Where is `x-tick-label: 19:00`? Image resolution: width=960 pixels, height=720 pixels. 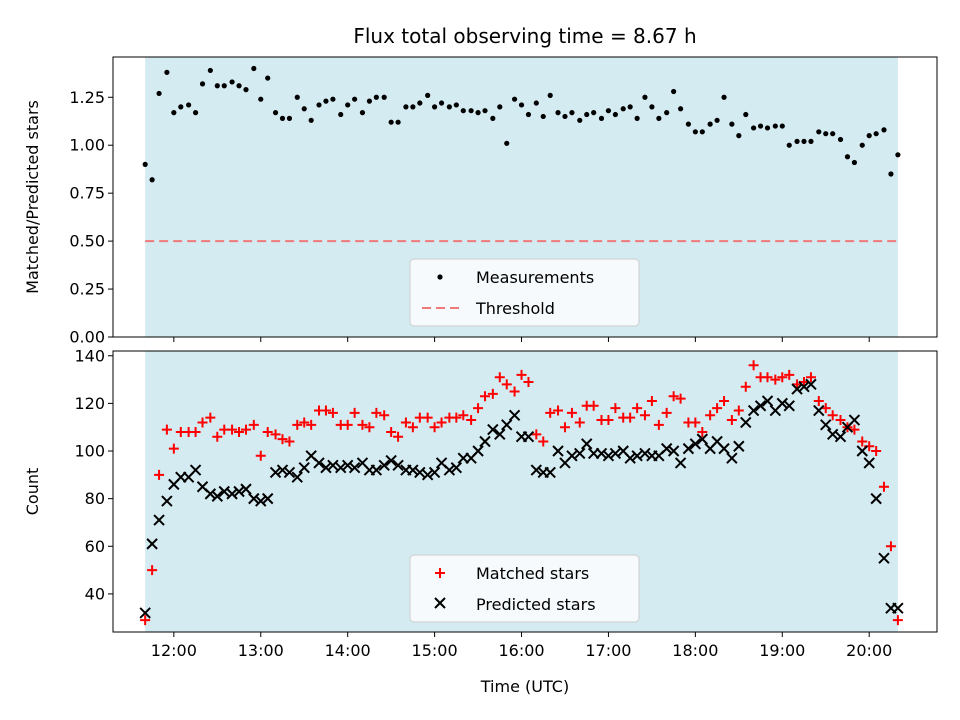
x-tick-label: 19:00 is located at coordinates (782, 650).